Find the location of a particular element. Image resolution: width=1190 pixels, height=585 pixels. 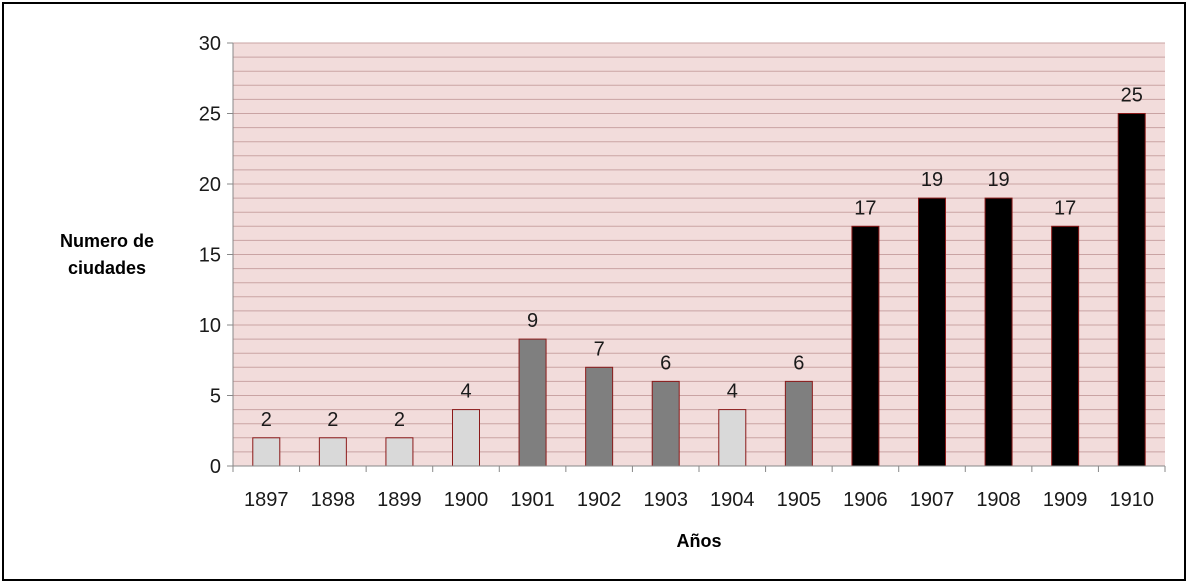

x-tick-label: 1905 is located at coordinates (799, 500).